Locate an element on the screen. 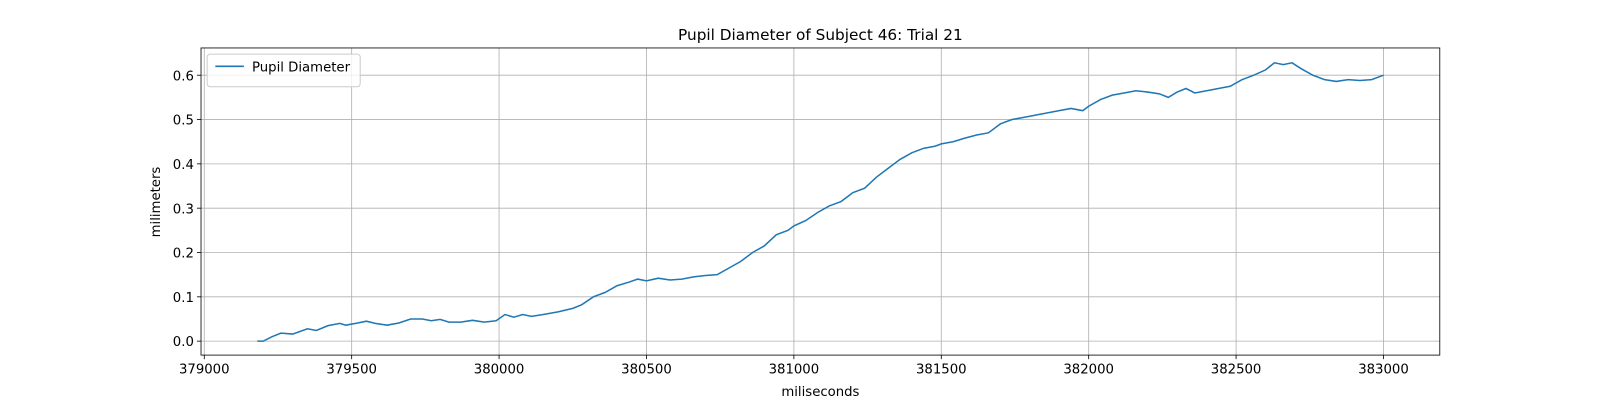 The width and height of the screenshot is (1600, 404). y-tick-label: 0.6 is located at coordinates (183, 76).